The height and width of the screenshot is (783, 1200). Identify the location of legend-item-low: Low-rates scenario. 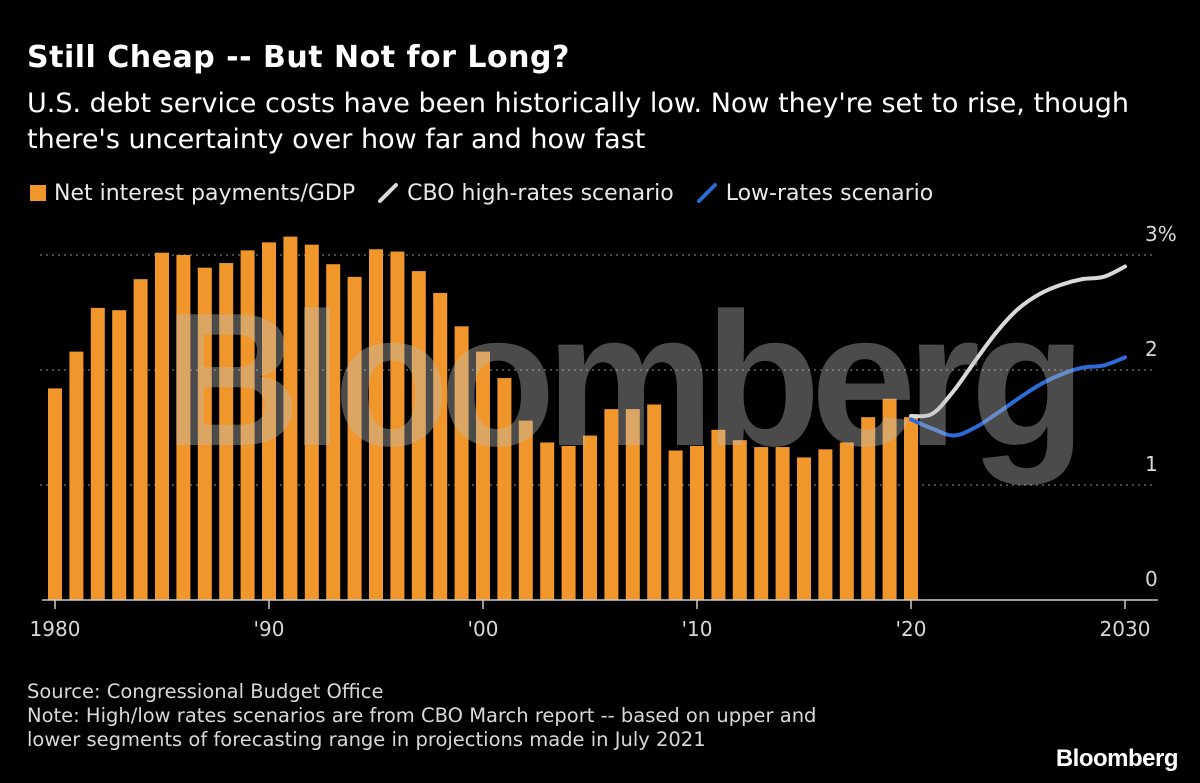
(815, 193).